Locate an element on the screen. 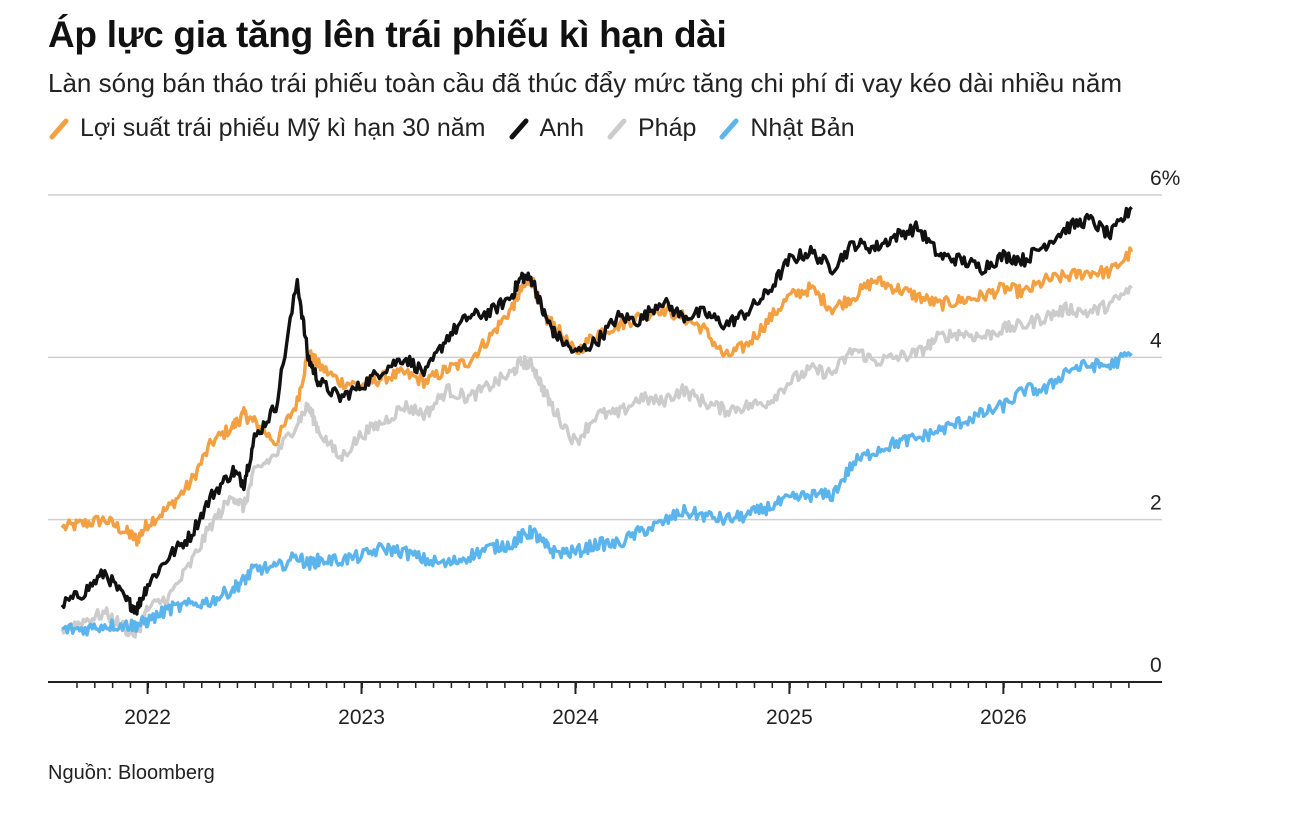 This screenshot has width=1301, height=816. source-note: Nguồn: Bloomberg is located at coordinates (131, 773).